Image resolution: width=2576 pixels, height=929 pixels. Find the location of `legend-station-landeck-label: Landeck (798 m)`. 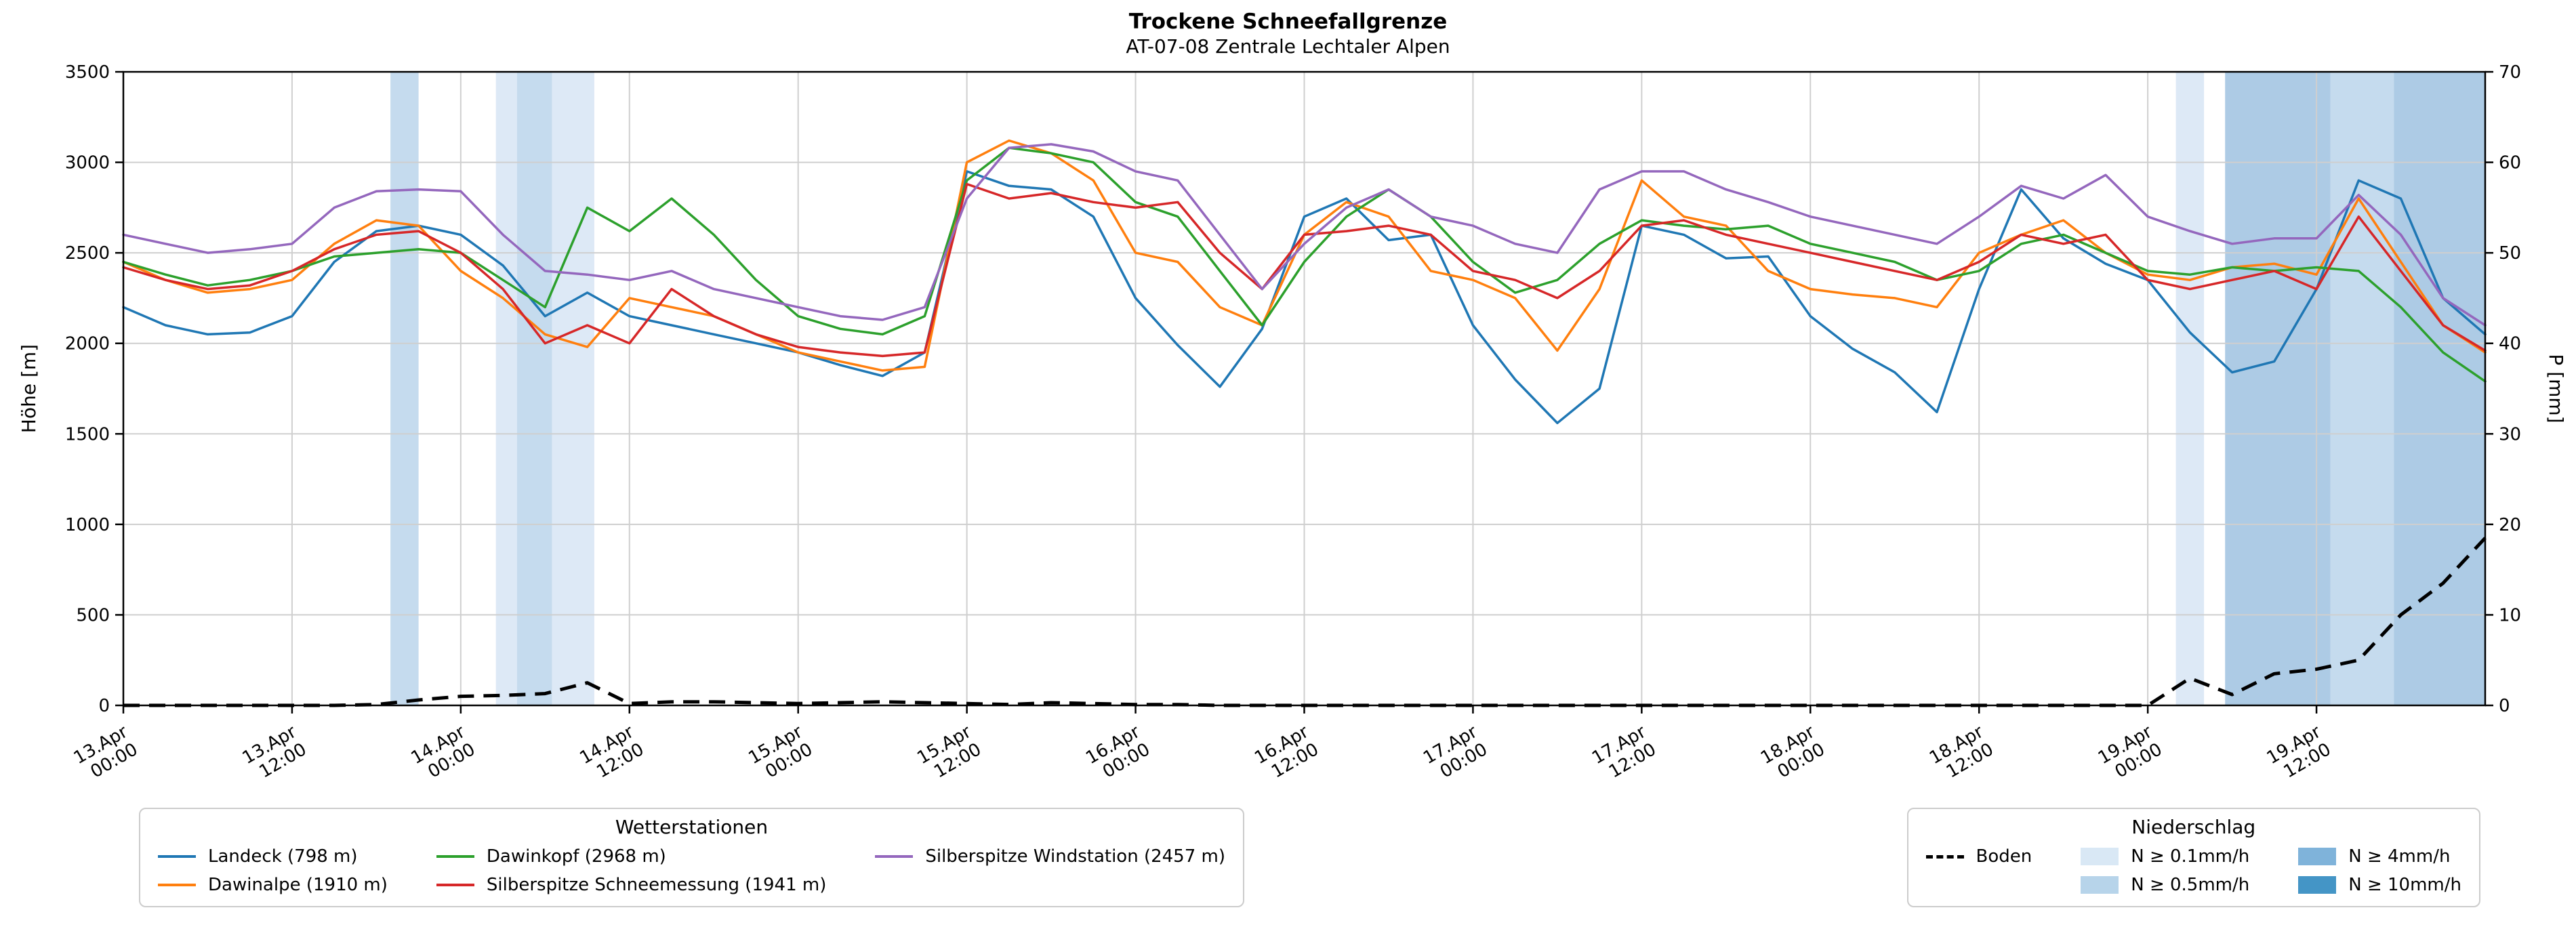

legend-station-landeck-label: Landeck (798 m) is located at coordinates (283, 856).